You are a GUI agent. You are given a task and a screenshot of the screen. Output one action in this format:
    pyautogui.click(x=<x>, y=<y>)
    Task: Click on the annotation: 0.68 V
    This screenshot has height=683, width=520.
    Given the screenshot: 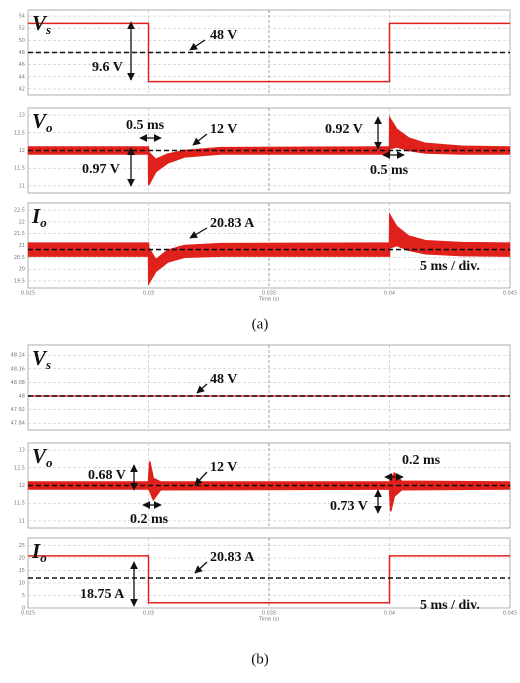 What is the action you would take?
    pyautogui.click(x=107, y=475)
    